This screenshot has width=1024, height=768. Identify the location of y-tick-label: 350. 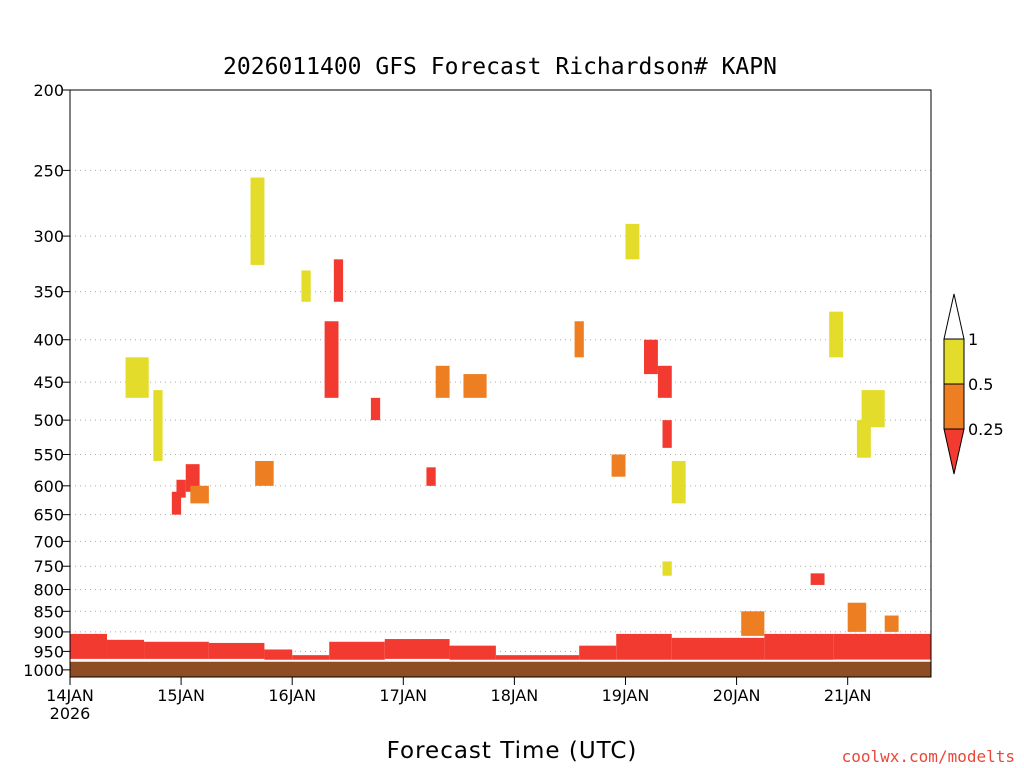
(48, 292).